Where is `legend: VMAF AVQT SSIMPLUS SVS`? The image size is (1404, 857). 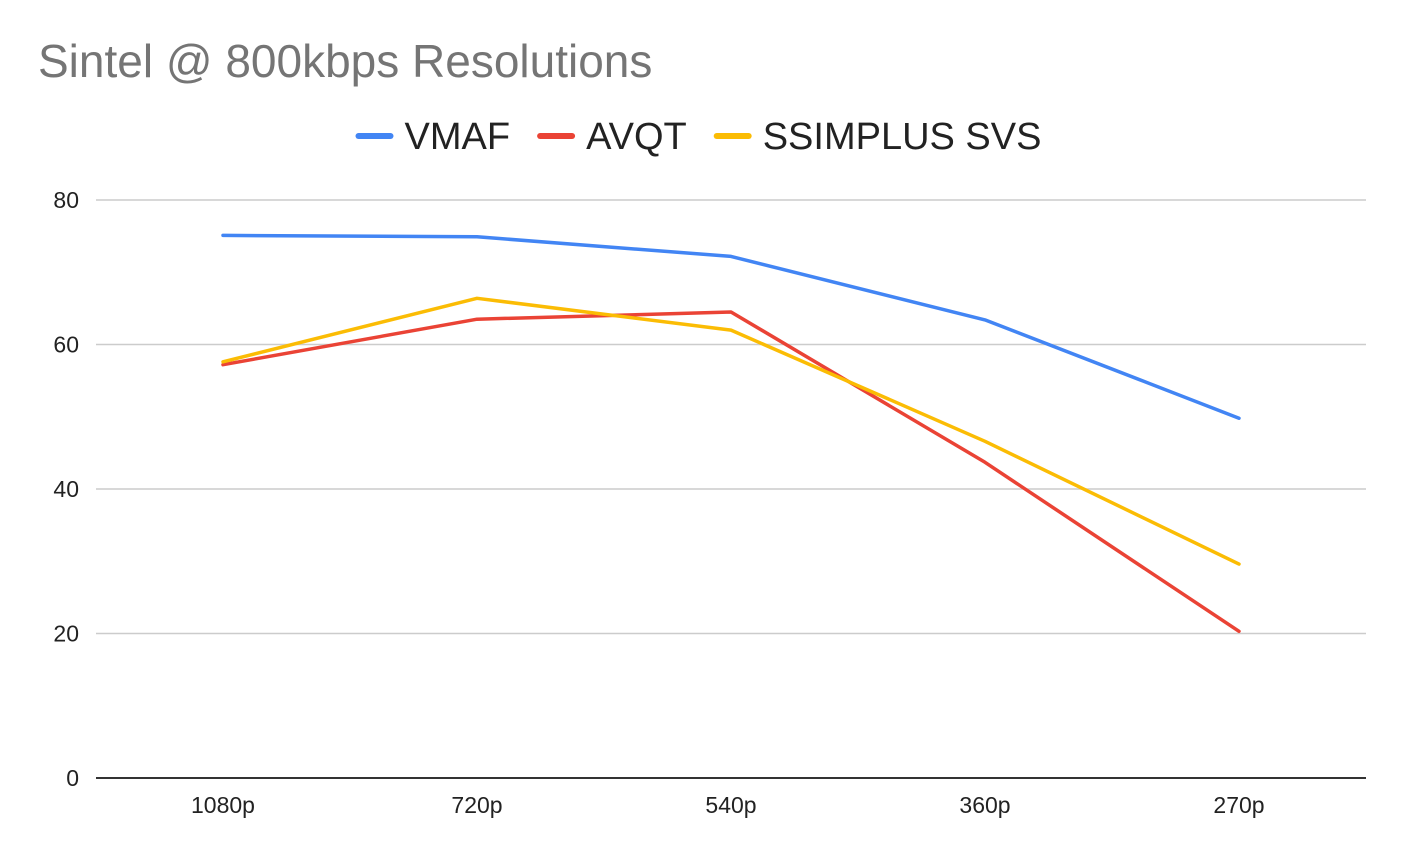
legend: VMAF AVQT SSIMPLUS SVS is located at coordinates (698, 137).